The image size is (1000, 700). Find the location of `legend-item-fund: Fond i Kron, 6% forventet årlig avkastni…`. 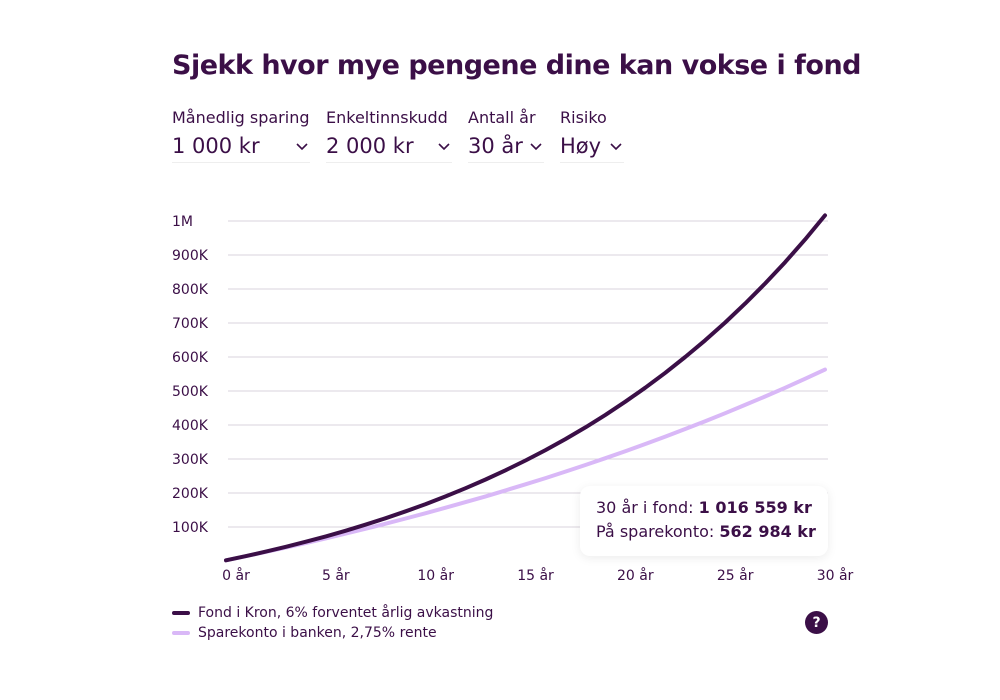

legend-item-fund: Fond i Kron, 6% forventet årlig avkastni… is located at coordinates (332, 613).